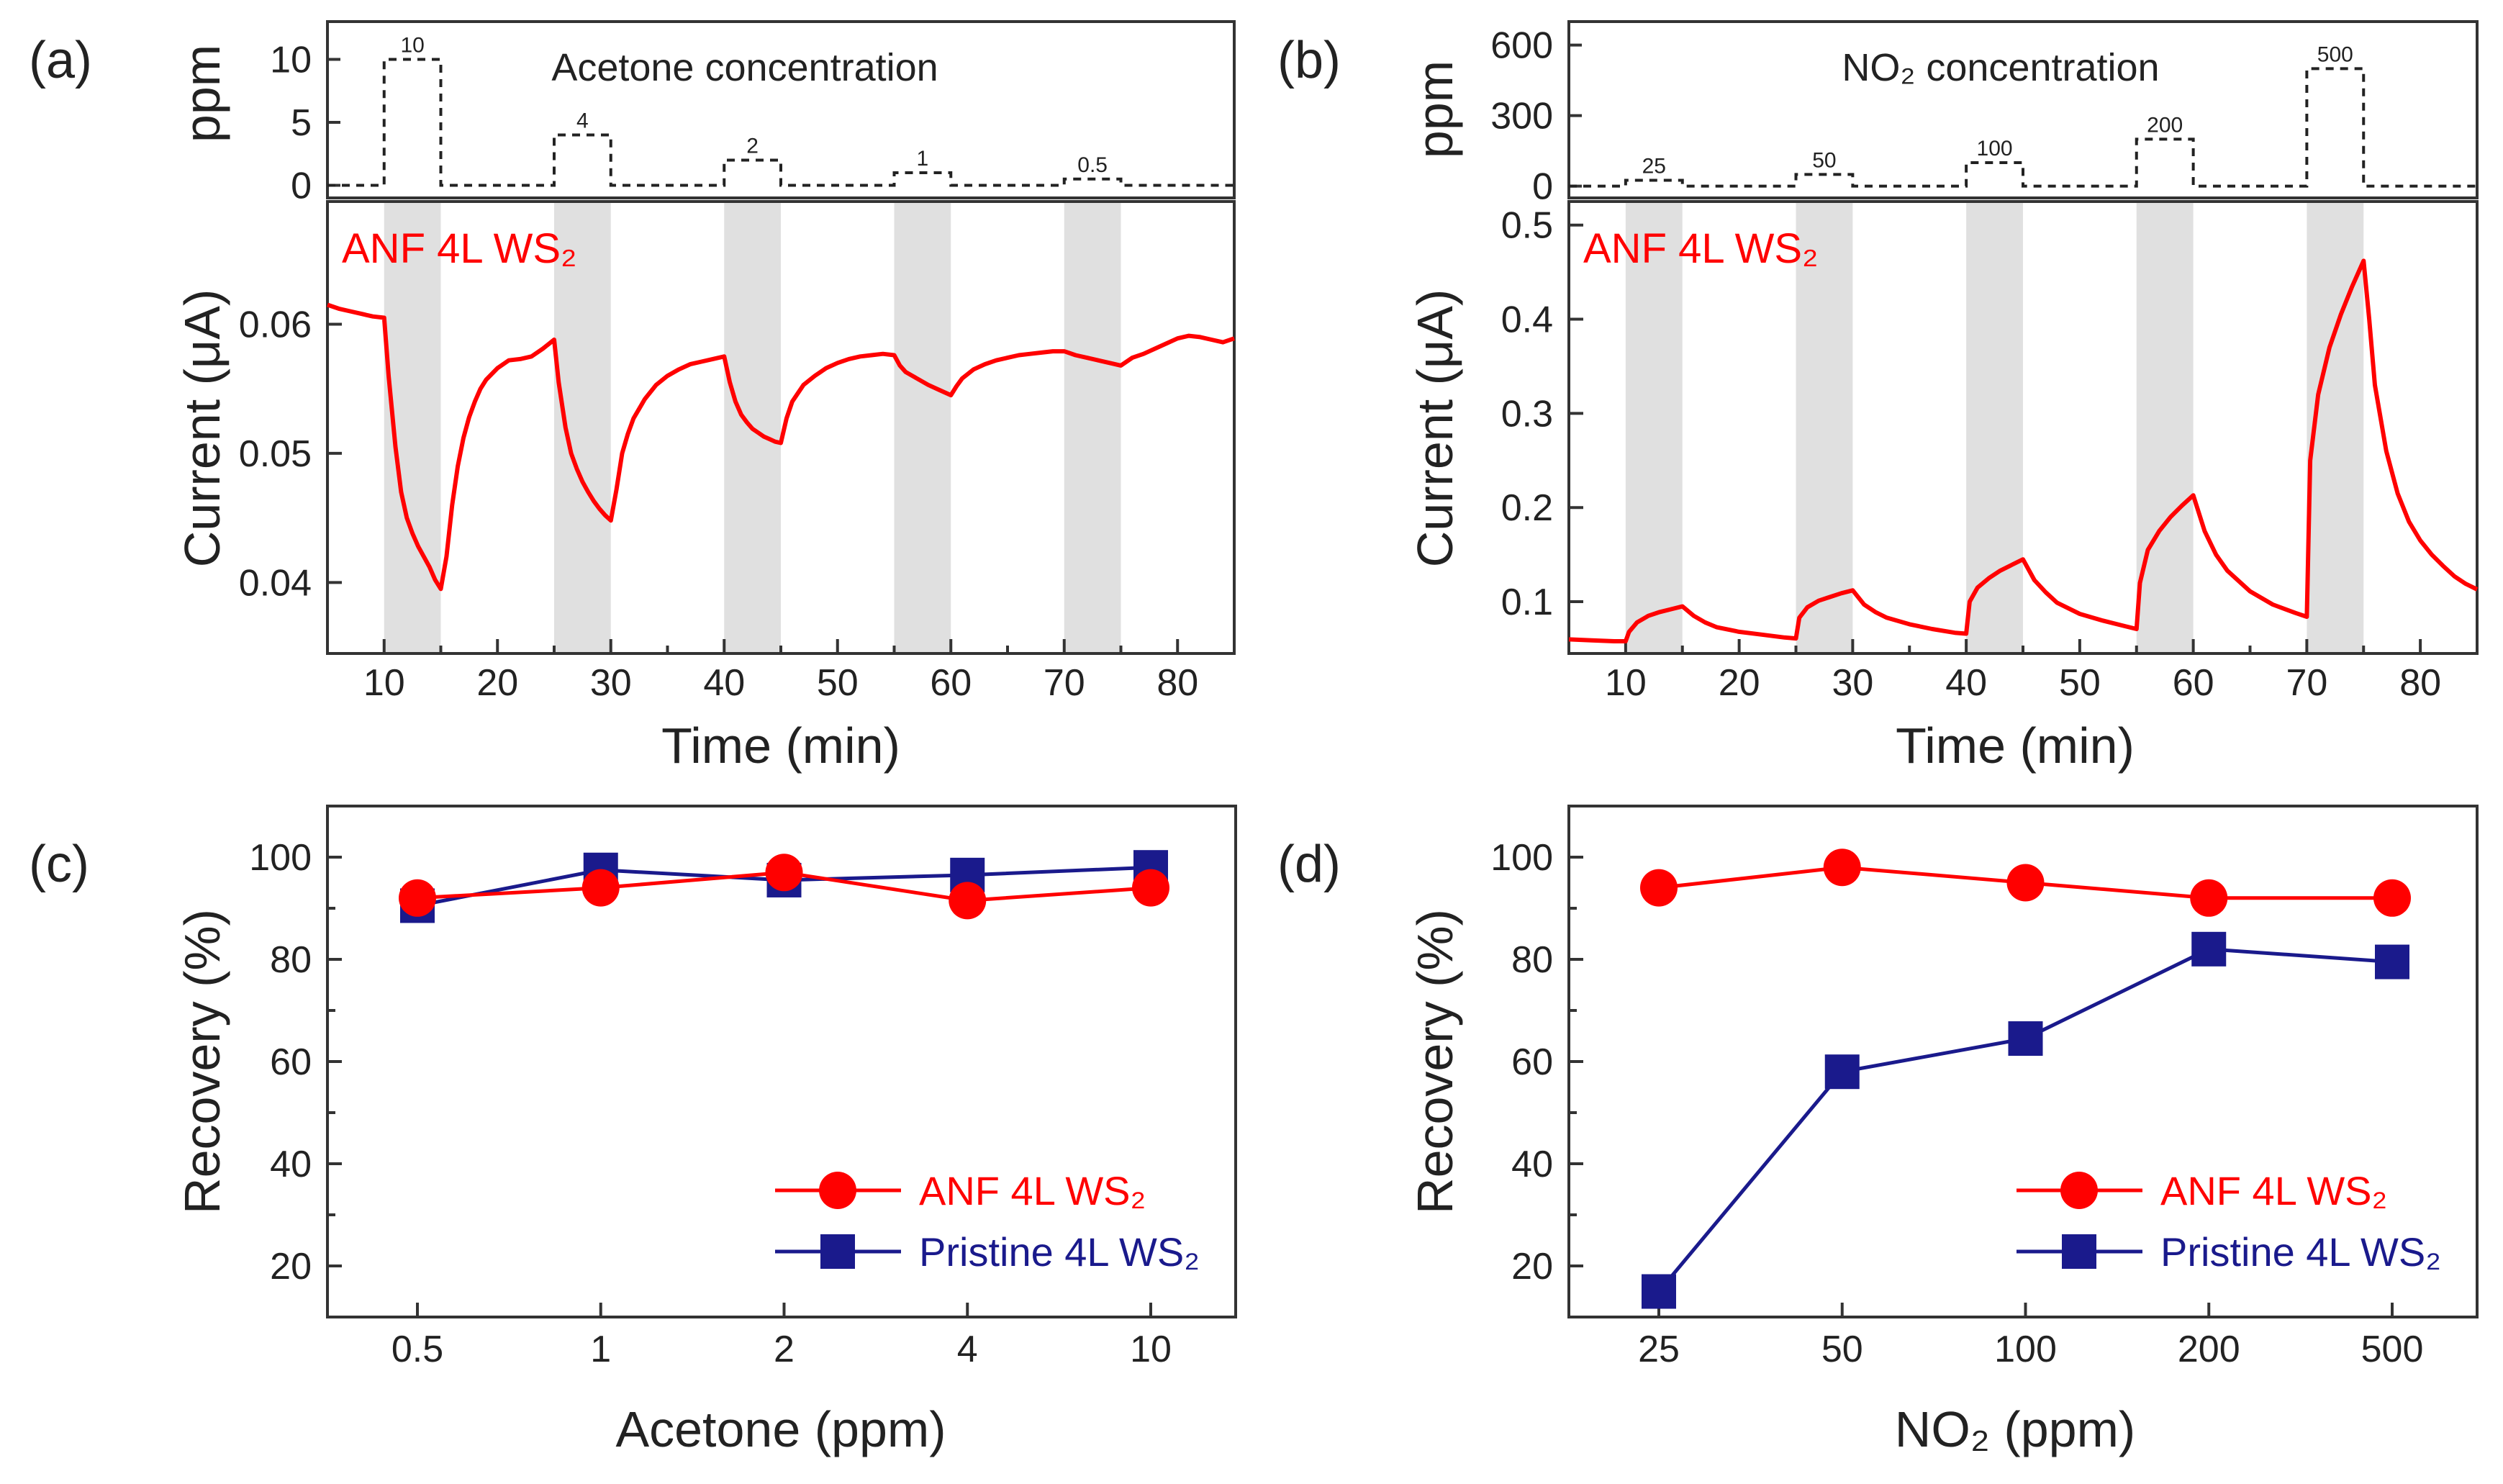 This screenshot has height=1484, width=2503. Describe the element at coordinates (59, 864) in the screenshot. I see `panel-c-label: (c)` at that location.